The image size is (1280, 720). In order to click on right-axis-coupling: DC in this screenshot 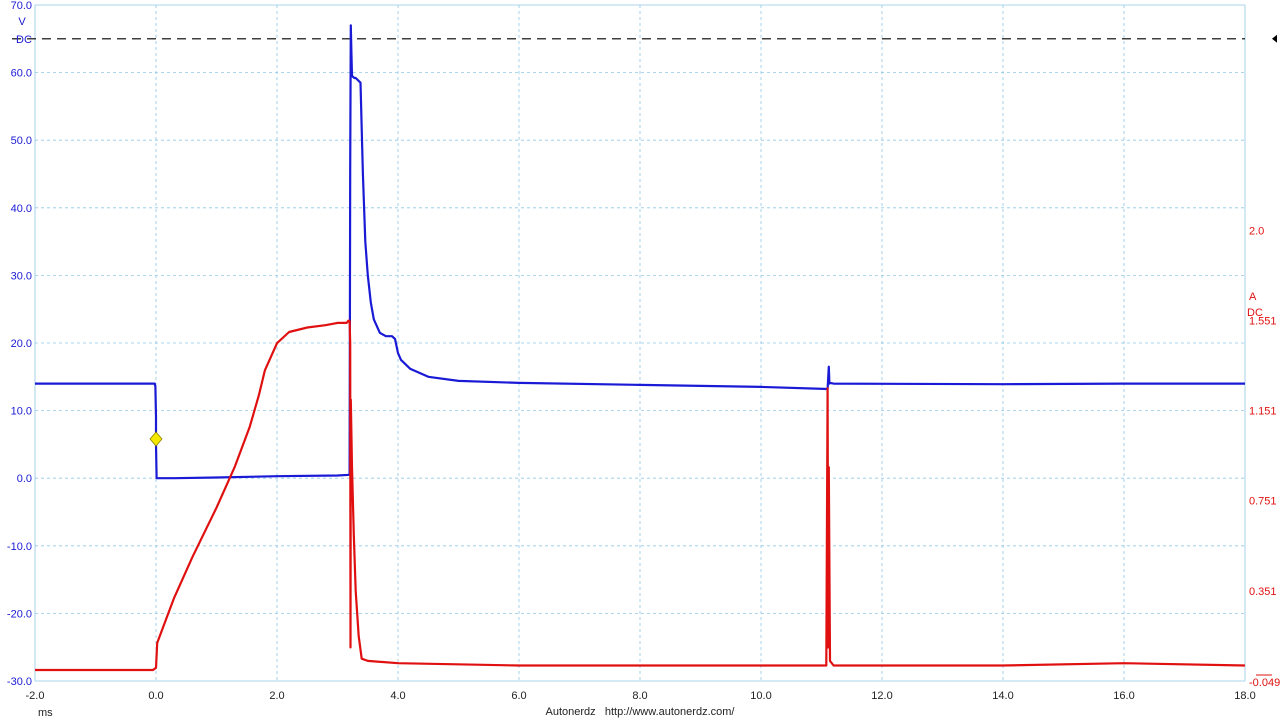, I will do `click(1255, 313)`.